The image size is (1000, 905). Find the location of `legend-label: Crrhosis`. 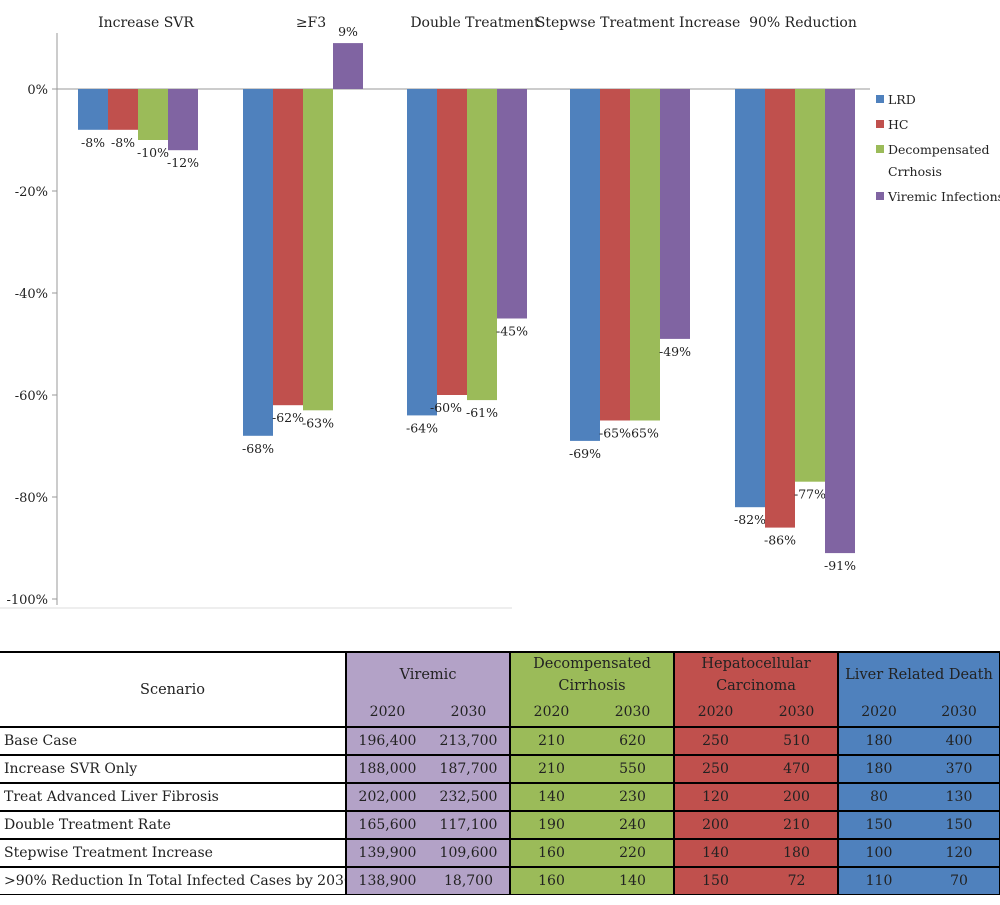

legend-label: Crrhosis is located at coordinates (915, 171).